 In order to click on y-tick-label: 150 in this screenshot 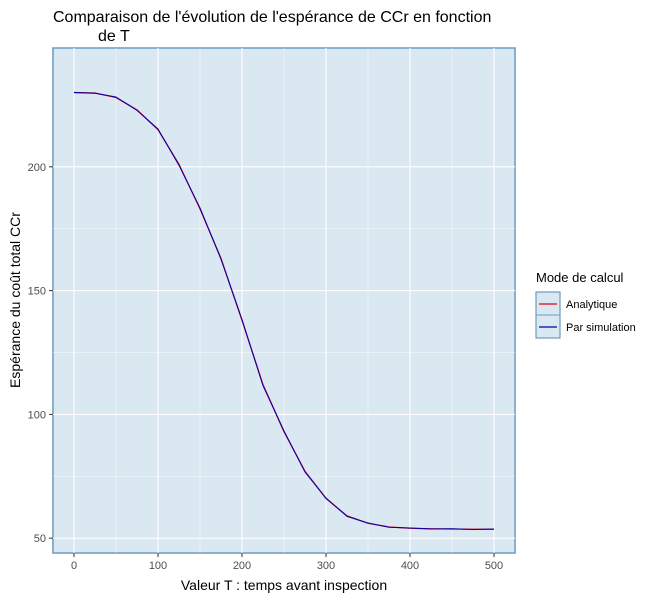, I will do `click(37, 292)`.